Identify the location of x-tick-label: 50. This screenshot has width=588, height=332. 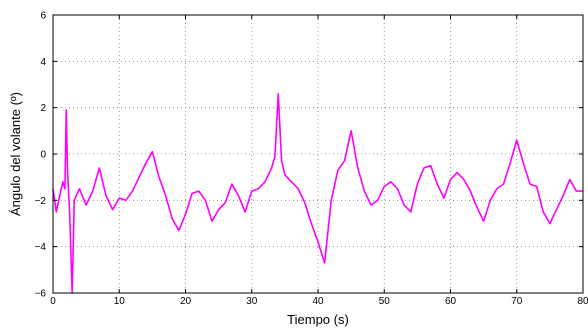
(385, 301).